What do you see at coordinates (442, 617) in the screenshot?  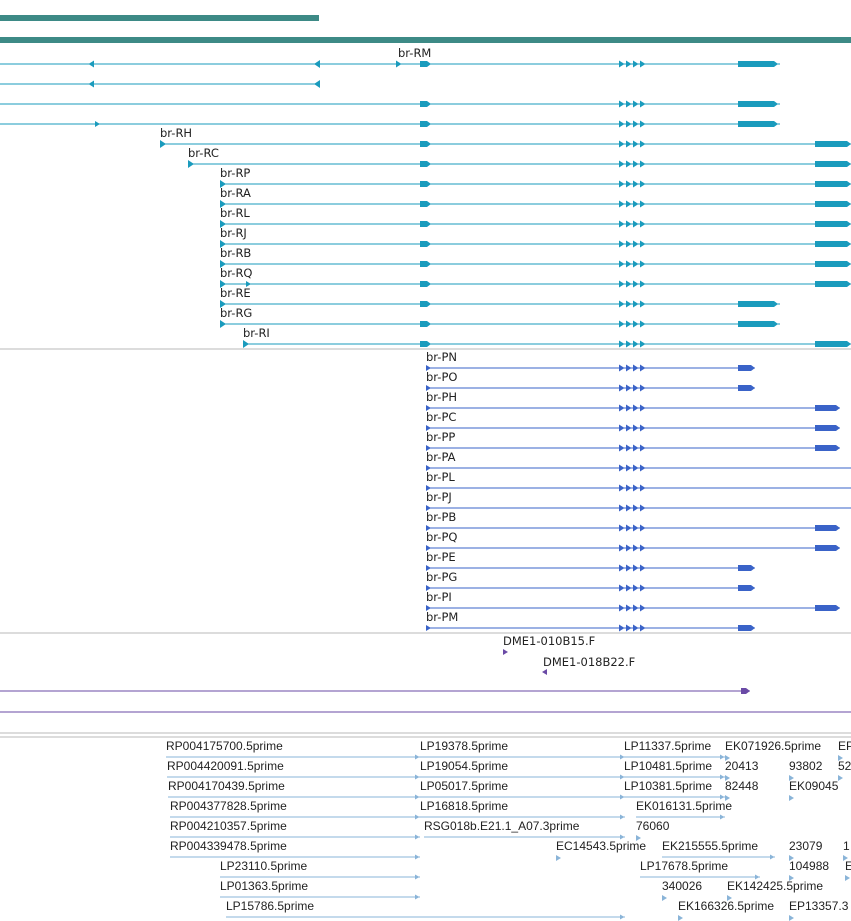 I see `transcript-p-label: br-PM` at bounding box center [442, 617].